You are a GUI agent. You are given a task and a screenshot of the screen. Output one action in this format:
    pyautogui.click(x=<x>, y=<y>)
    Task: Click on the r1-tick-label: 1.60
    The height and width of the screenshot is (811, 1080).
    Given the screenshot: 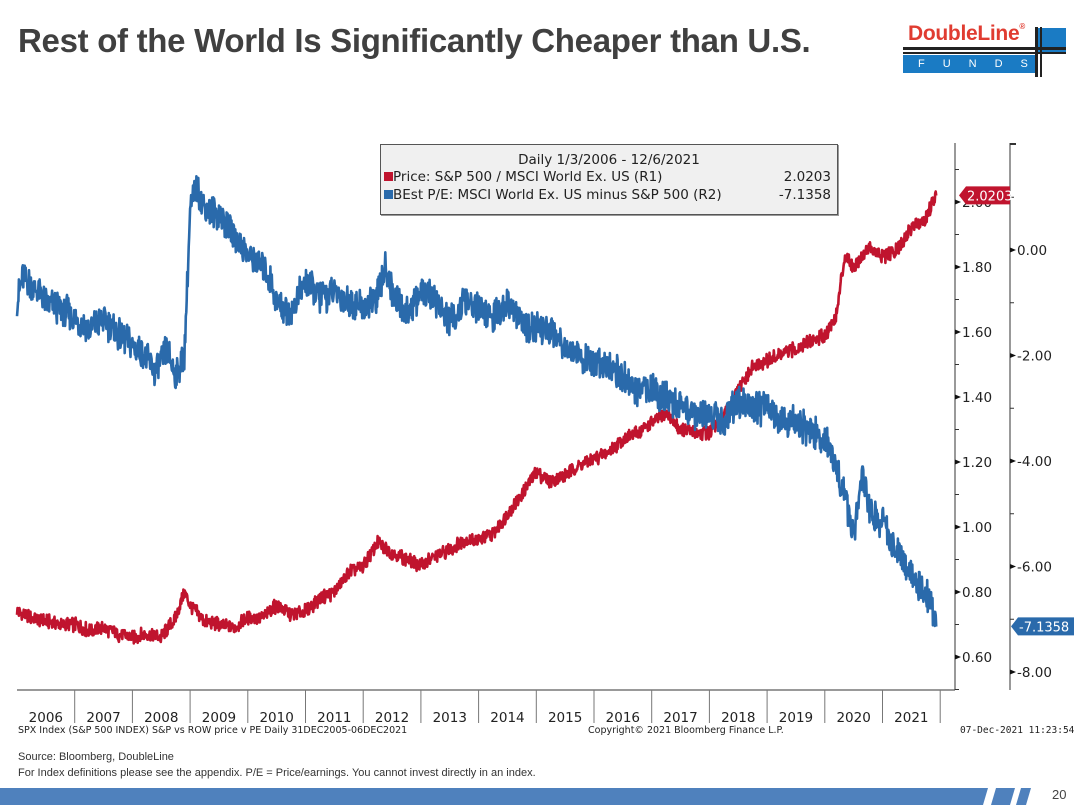 What is the action you would take?
    pyautogui.click(x=977, y=333)
    